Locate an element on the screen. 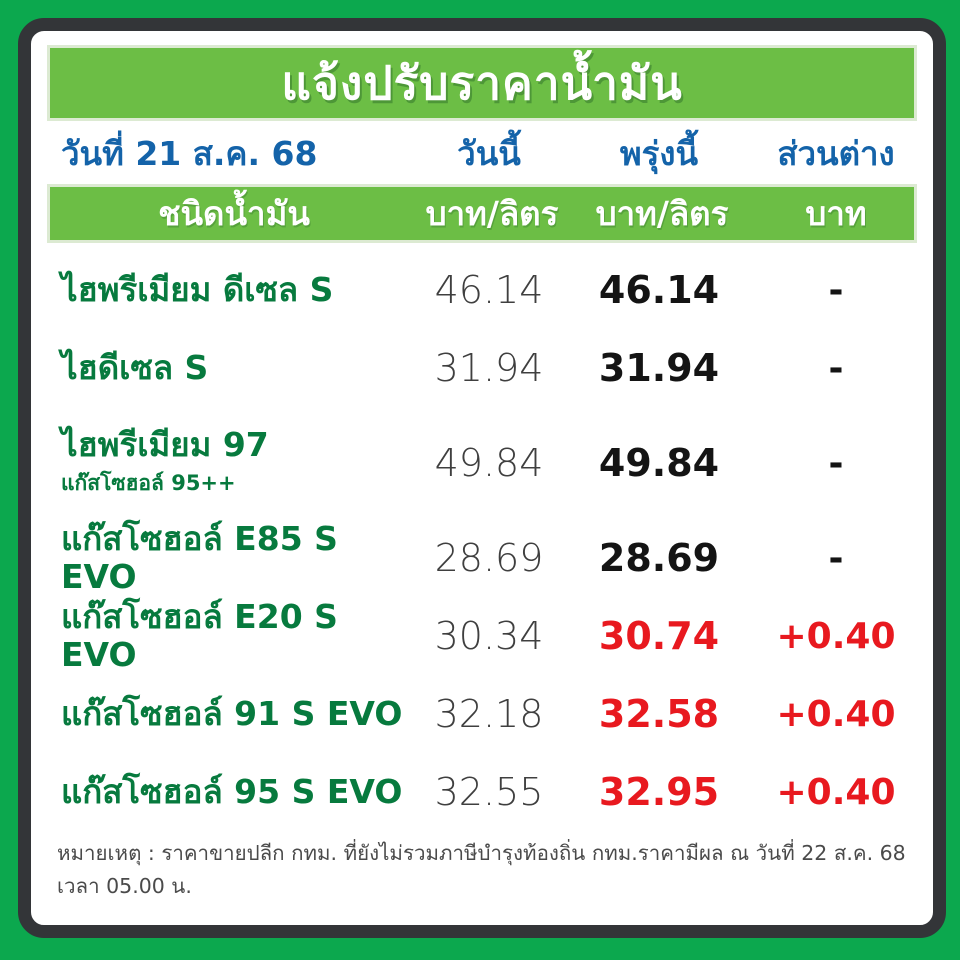 This screenshot has height=960, width=960. price-today: 32.18 is located at coordinates (489, 714).